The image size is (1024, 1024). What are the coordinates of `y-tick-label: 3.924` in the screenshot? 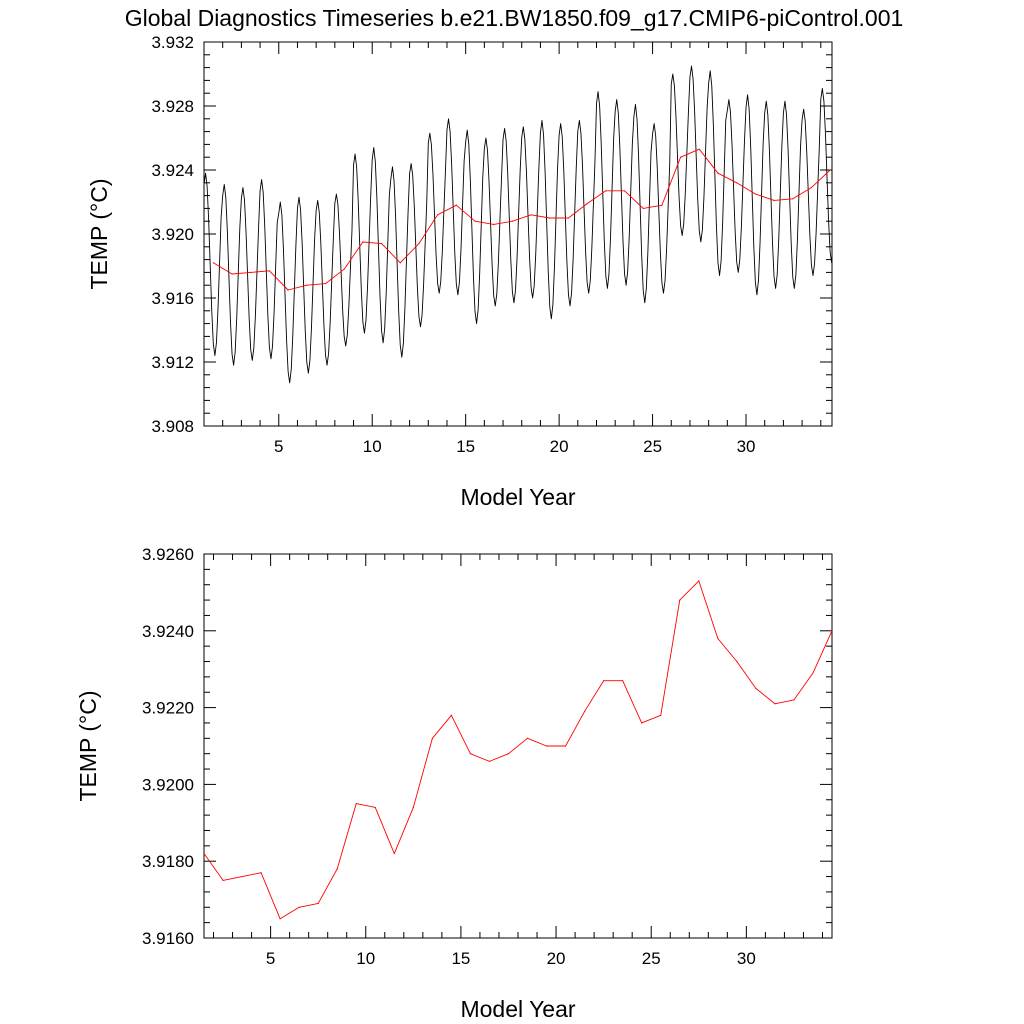 It's located at (172, 170).